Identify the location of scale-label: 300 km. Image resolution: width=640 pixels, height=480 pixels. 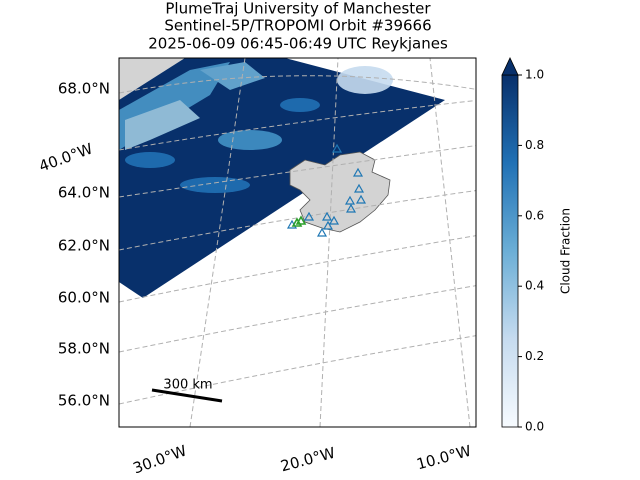
(187, 385).